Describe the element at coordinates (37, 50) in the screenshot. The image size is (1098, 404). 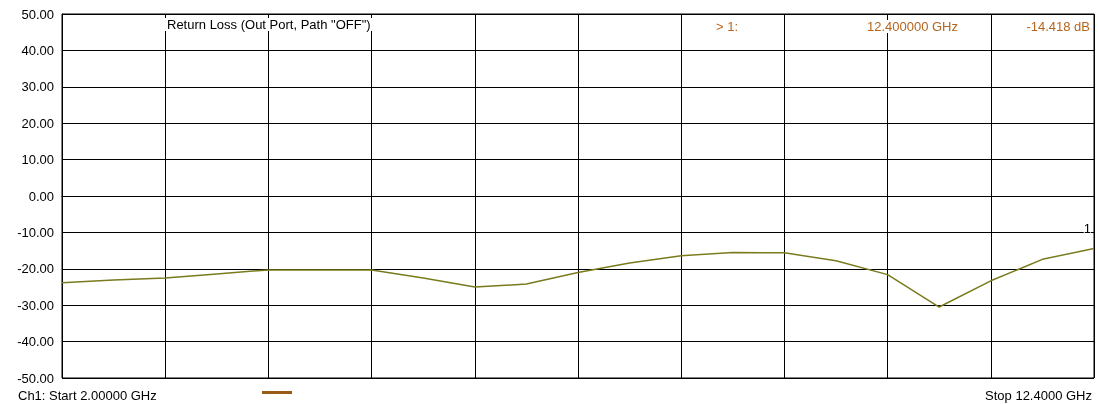
I see `y-tick-label: 40.00` at that location.